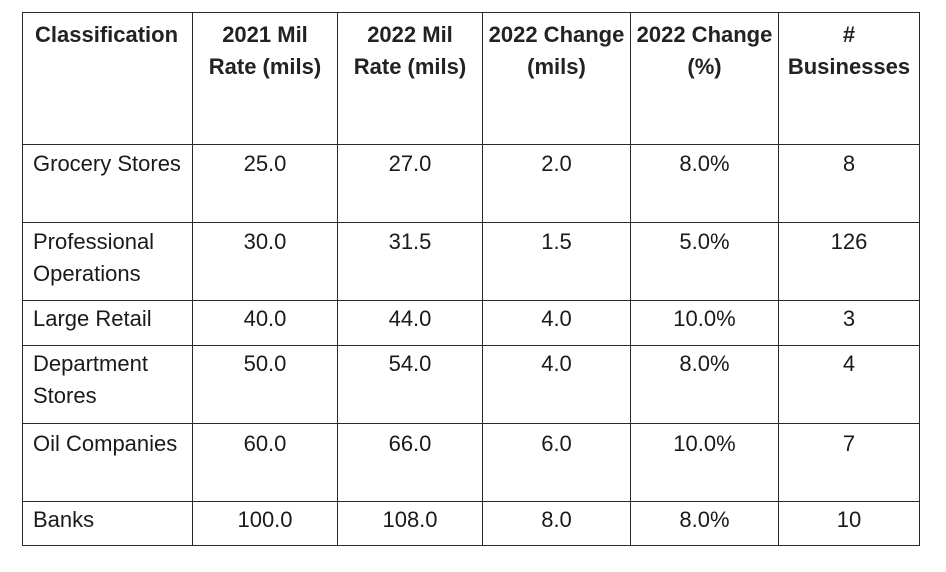 This screenshot has height=572, width=946. What do you see at coordinates (107, 523) in the screenshot?
I see `cell-classification: Banks` at bounding box center [107, 523].